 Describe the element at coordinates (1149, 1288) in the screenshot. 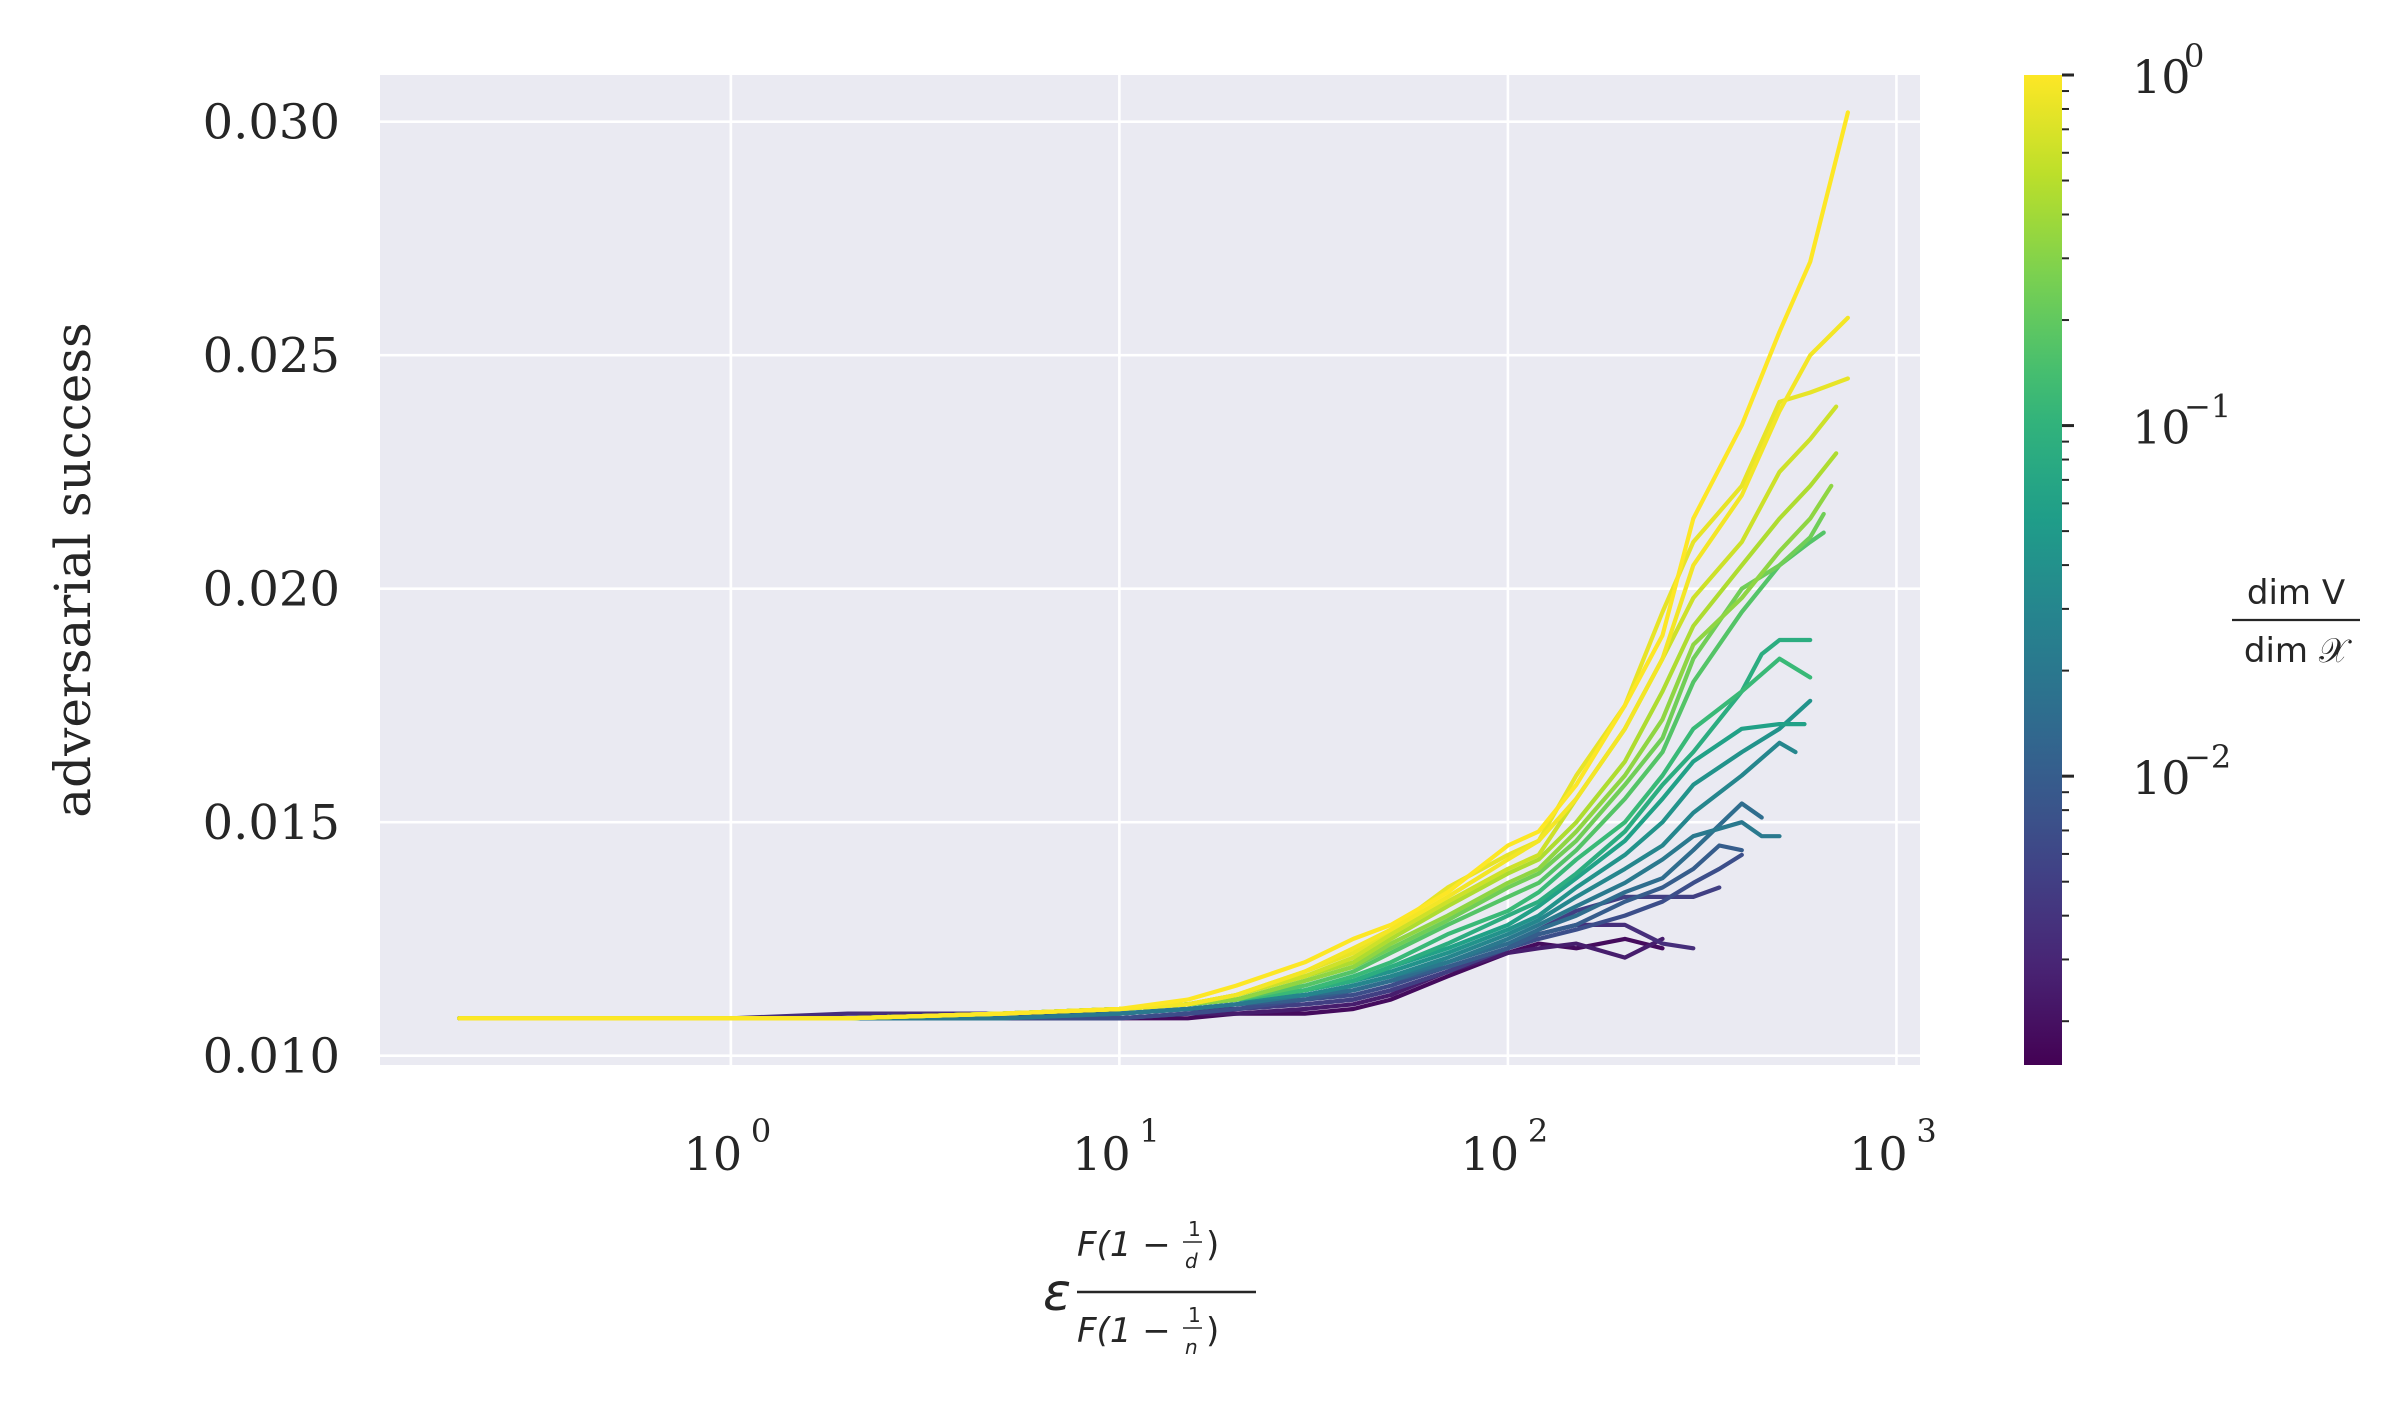

I see `x-axis-label: ε F(1 − 1 d ) F(1 − 1 n )` at that location.